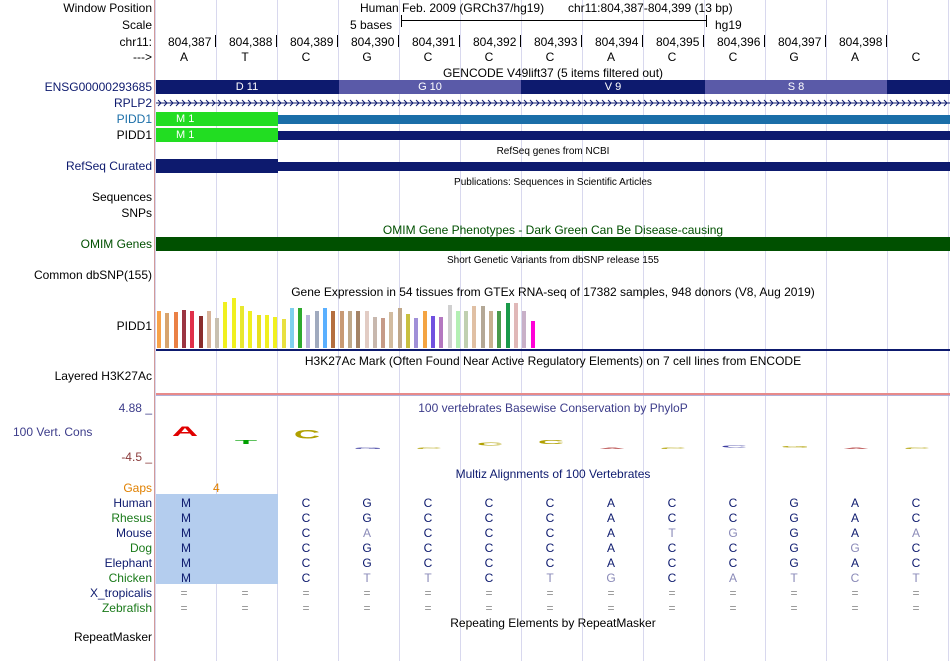 Image resolution: width=950 pixels, height=661 pixels. What do you see at coordinates (553, 119) in the screenshot?
I see `pidd1-transcript-a` at bounding box center [553, 119].